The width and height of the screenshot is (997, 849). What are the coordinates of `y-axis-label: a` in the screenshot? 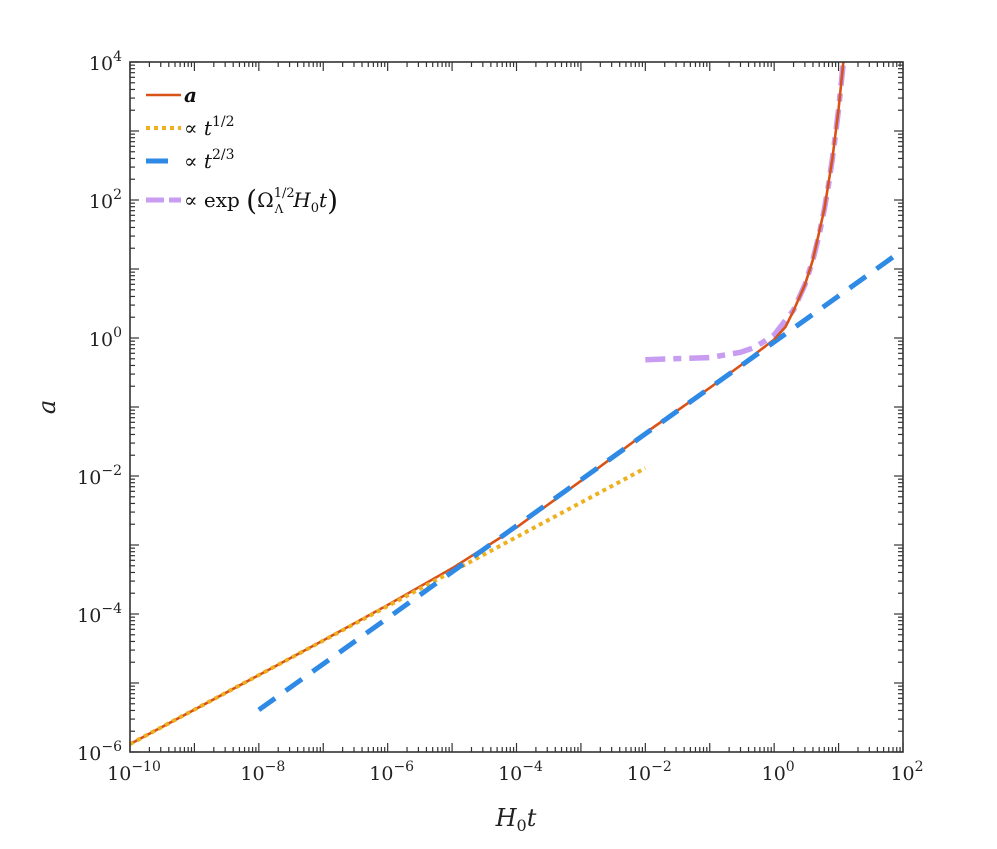 It's located at (47, 407).